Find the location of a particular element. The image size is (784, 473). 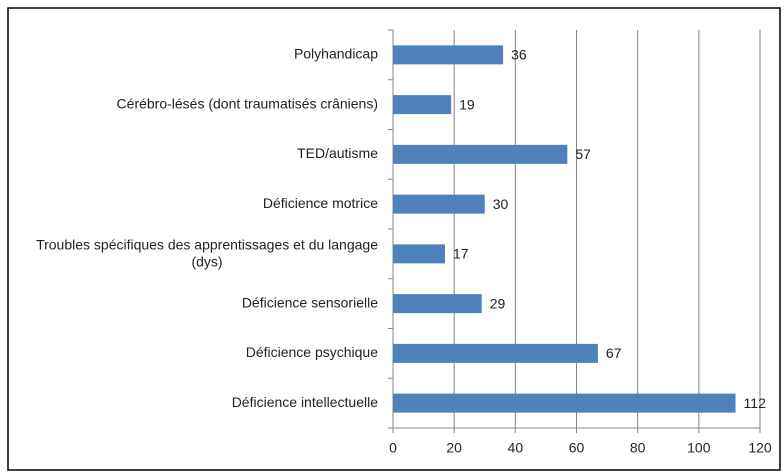

x-tick-label: 20 is located at coordinates (454, 448).